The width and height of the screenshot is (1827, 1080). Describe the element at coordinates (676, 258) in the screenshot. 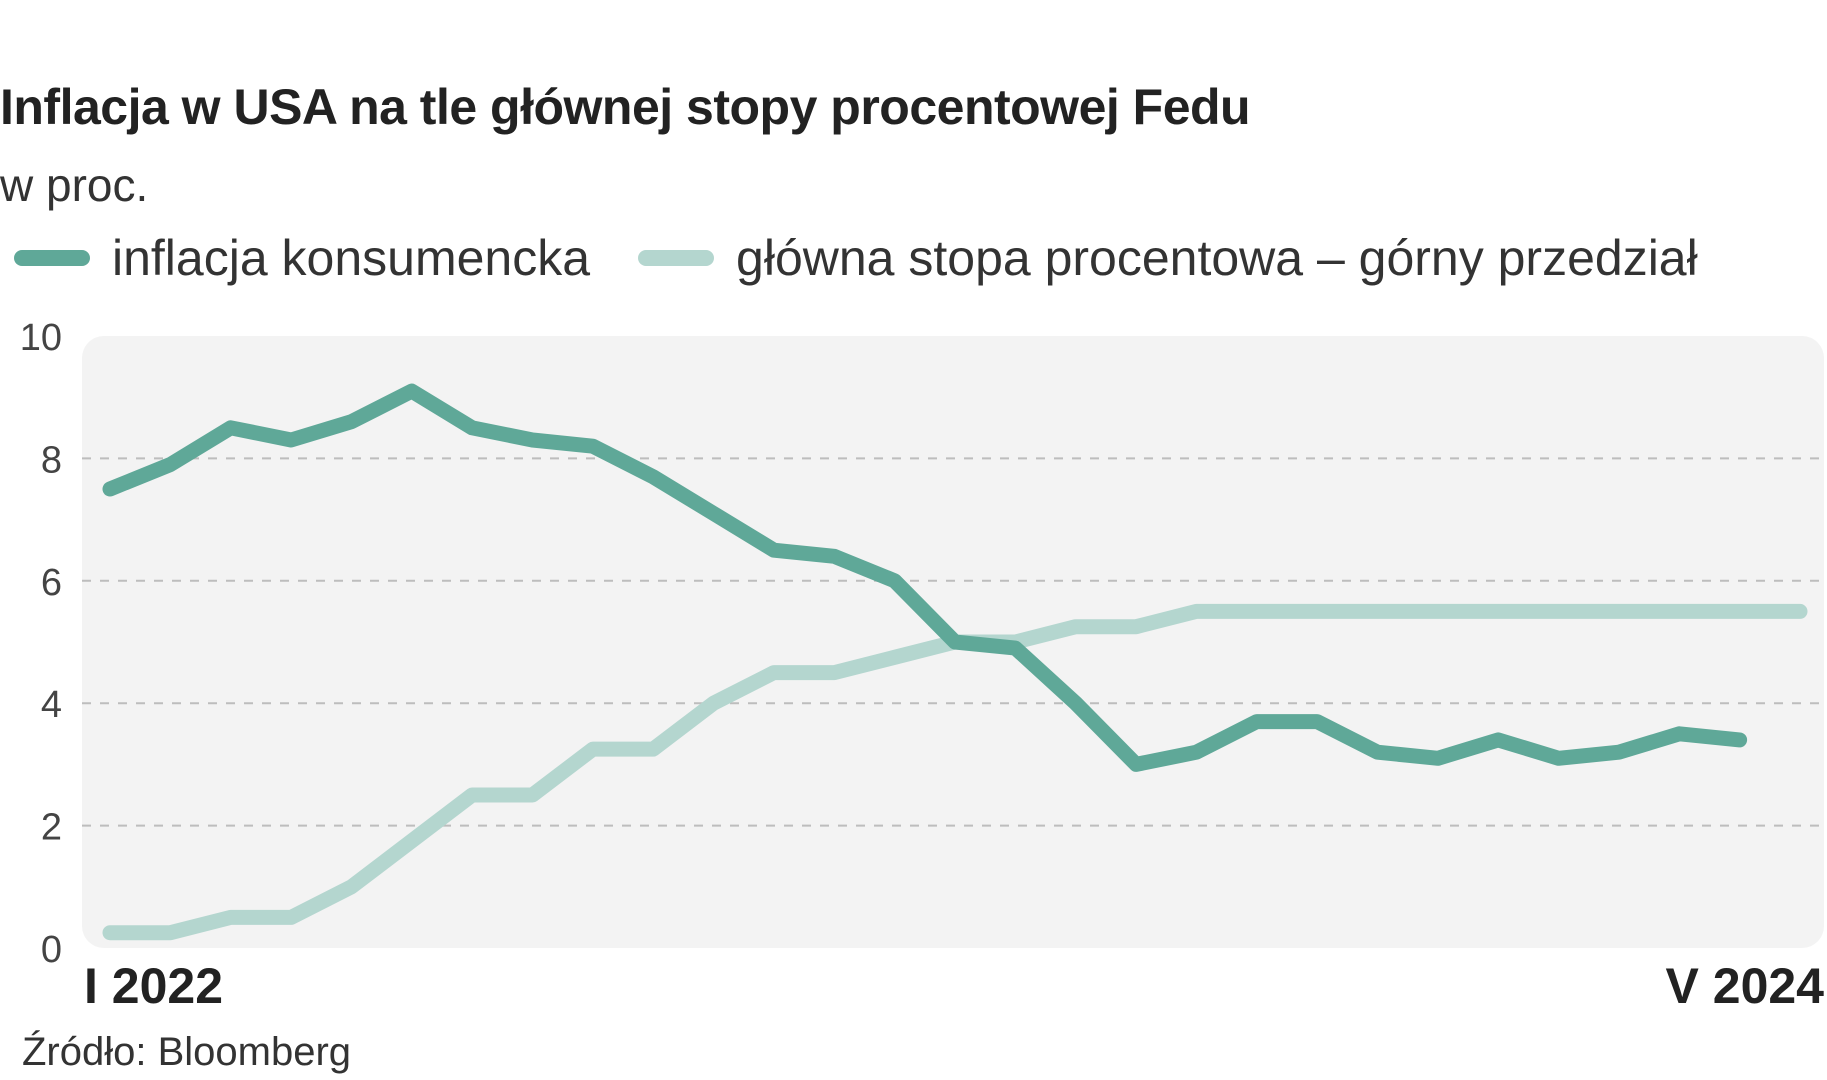

I see `legend-swatch-interest-rate` at that location.